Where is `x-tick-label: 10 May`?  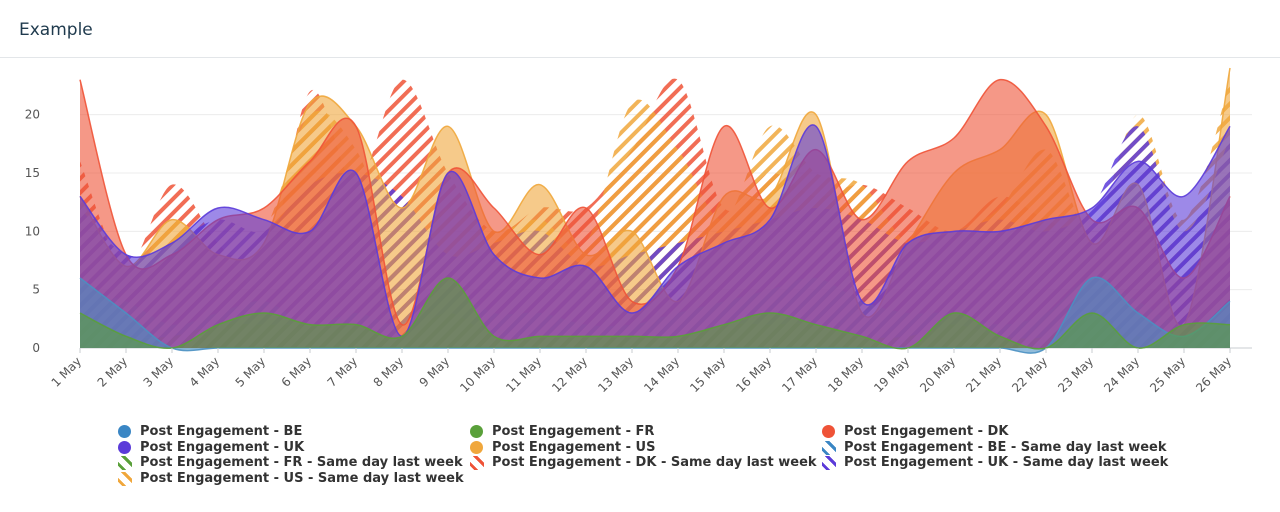 x-tick-label: 10 May is located at coordinates (477, 374).